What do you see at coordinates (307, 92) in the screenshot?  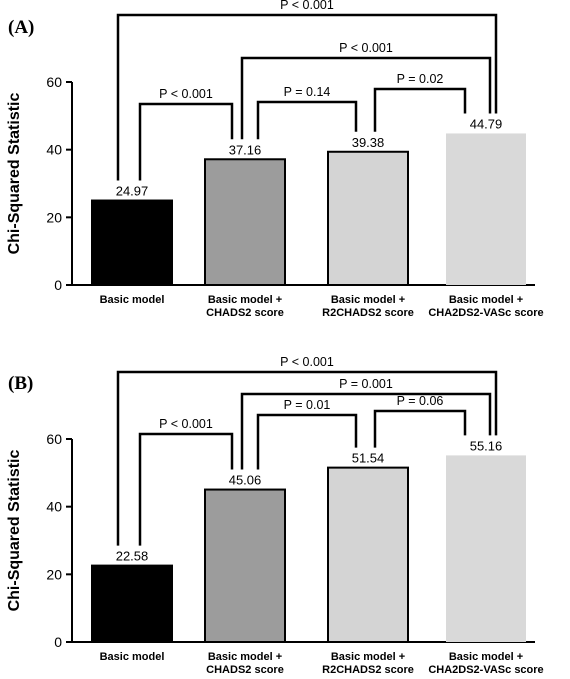 I see `p-value-label: P = 0.14` at bounding box center [307, 92].